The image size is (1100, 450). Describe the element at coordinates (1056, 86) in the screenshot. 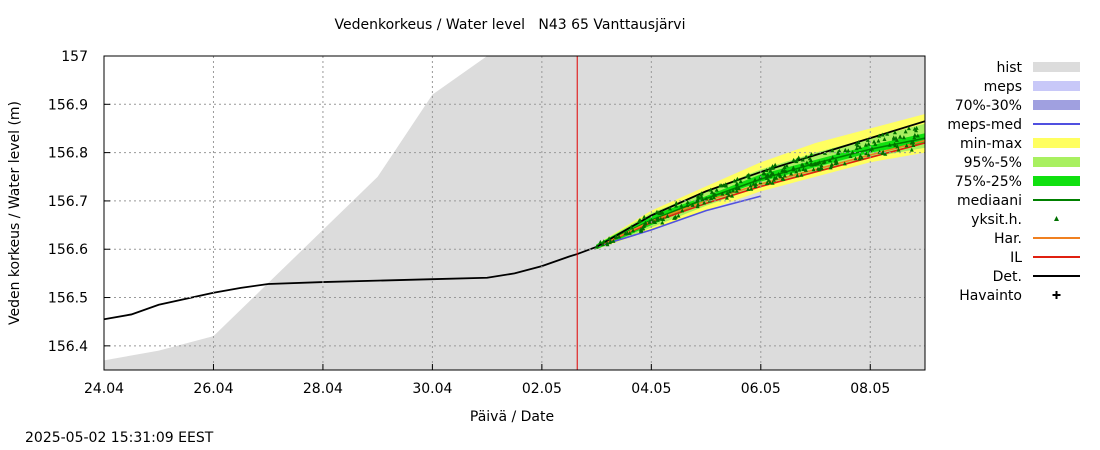

I see `legend-swatch-meps` at that location.